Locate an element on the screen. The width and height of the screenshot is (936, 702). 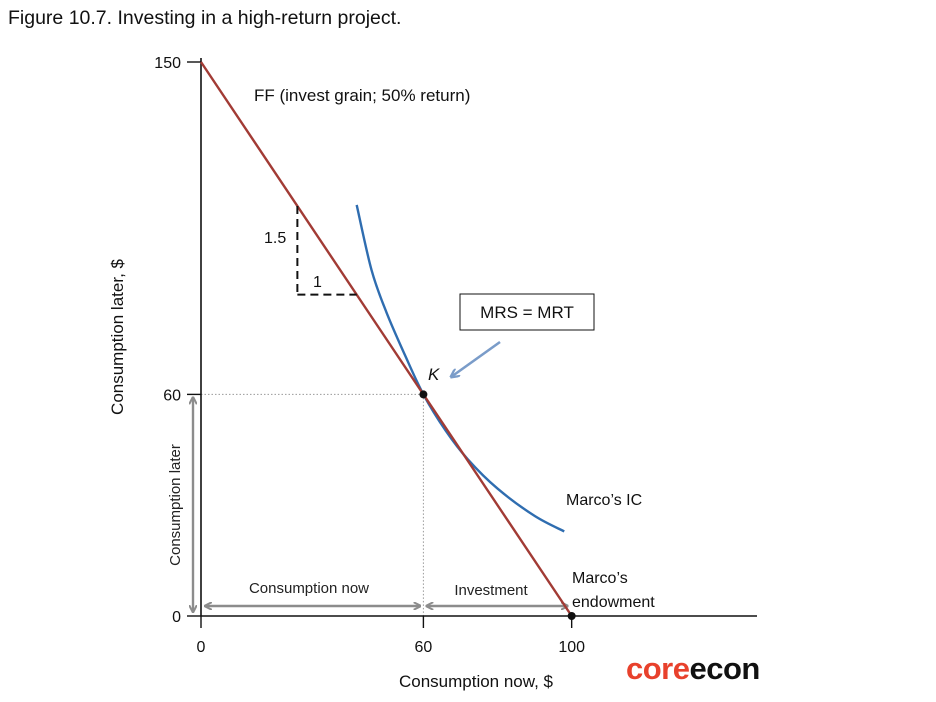
x-ticks: 0 60 100 is located at coordinates (391, 636).